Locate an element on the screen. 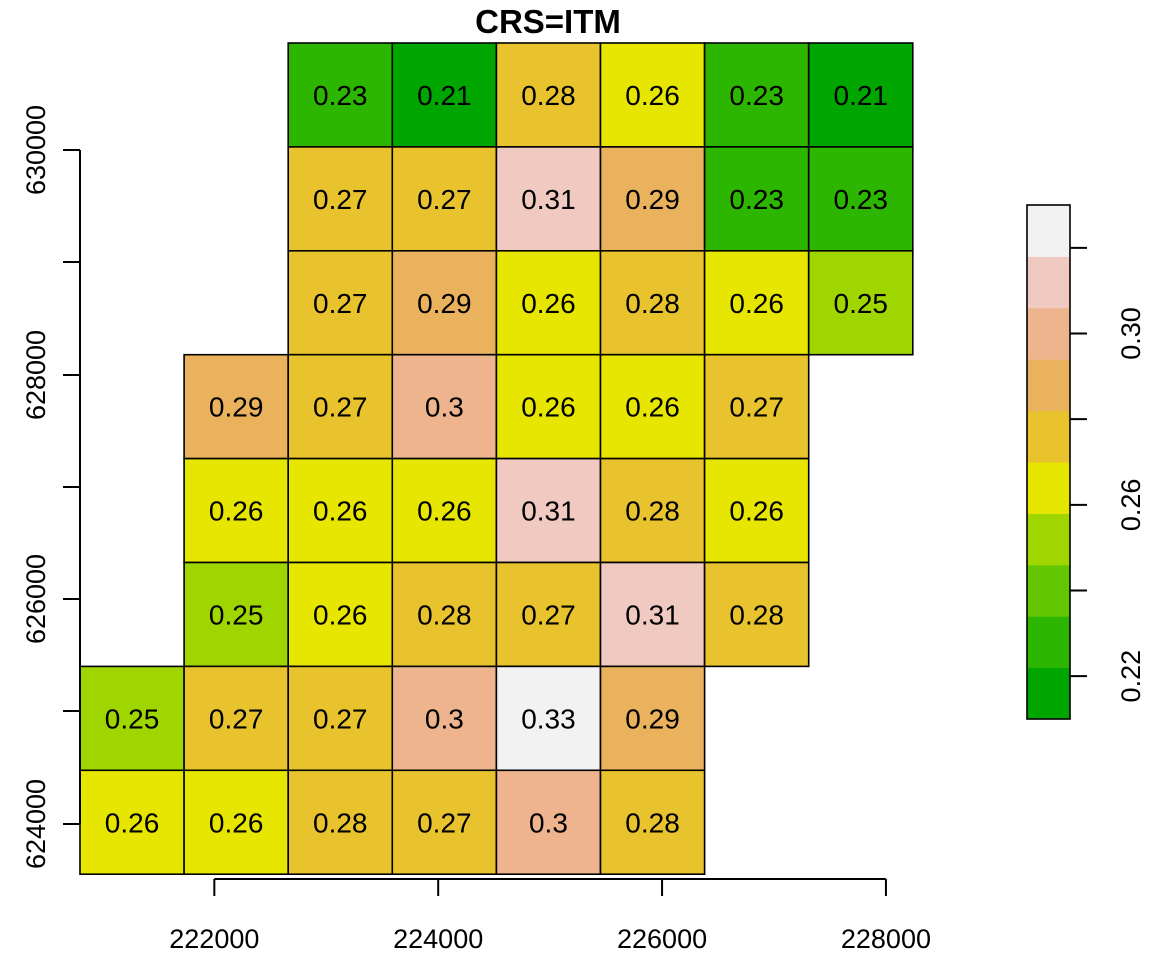  legend-tick-label: 0.22 is located at coordinates (1131, 676).